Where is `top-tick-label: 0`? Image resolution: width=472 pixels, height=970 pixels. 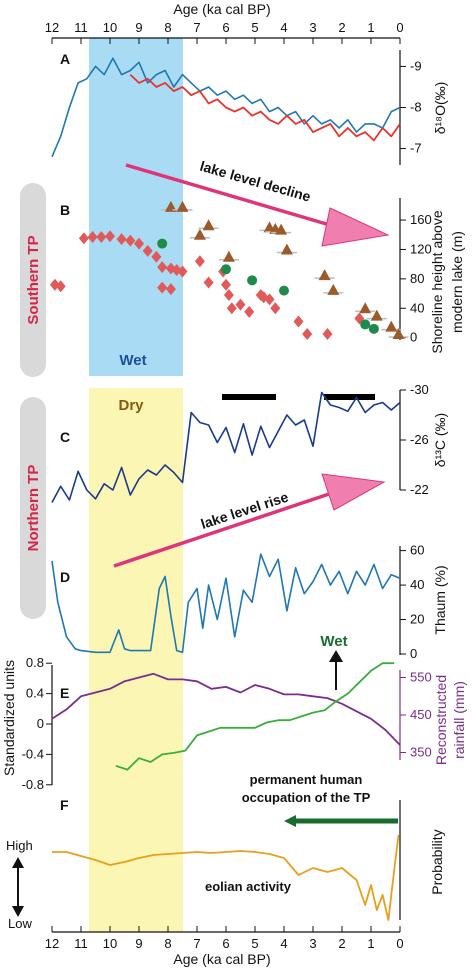
top-tick-label: 0 is located at coordinates (399, 27).